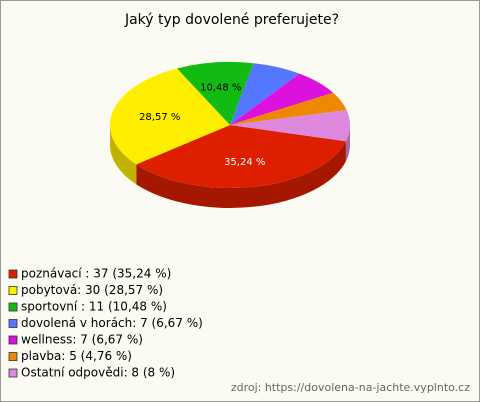  I want to click on data-label: 10,48 %, so click(220, 88).